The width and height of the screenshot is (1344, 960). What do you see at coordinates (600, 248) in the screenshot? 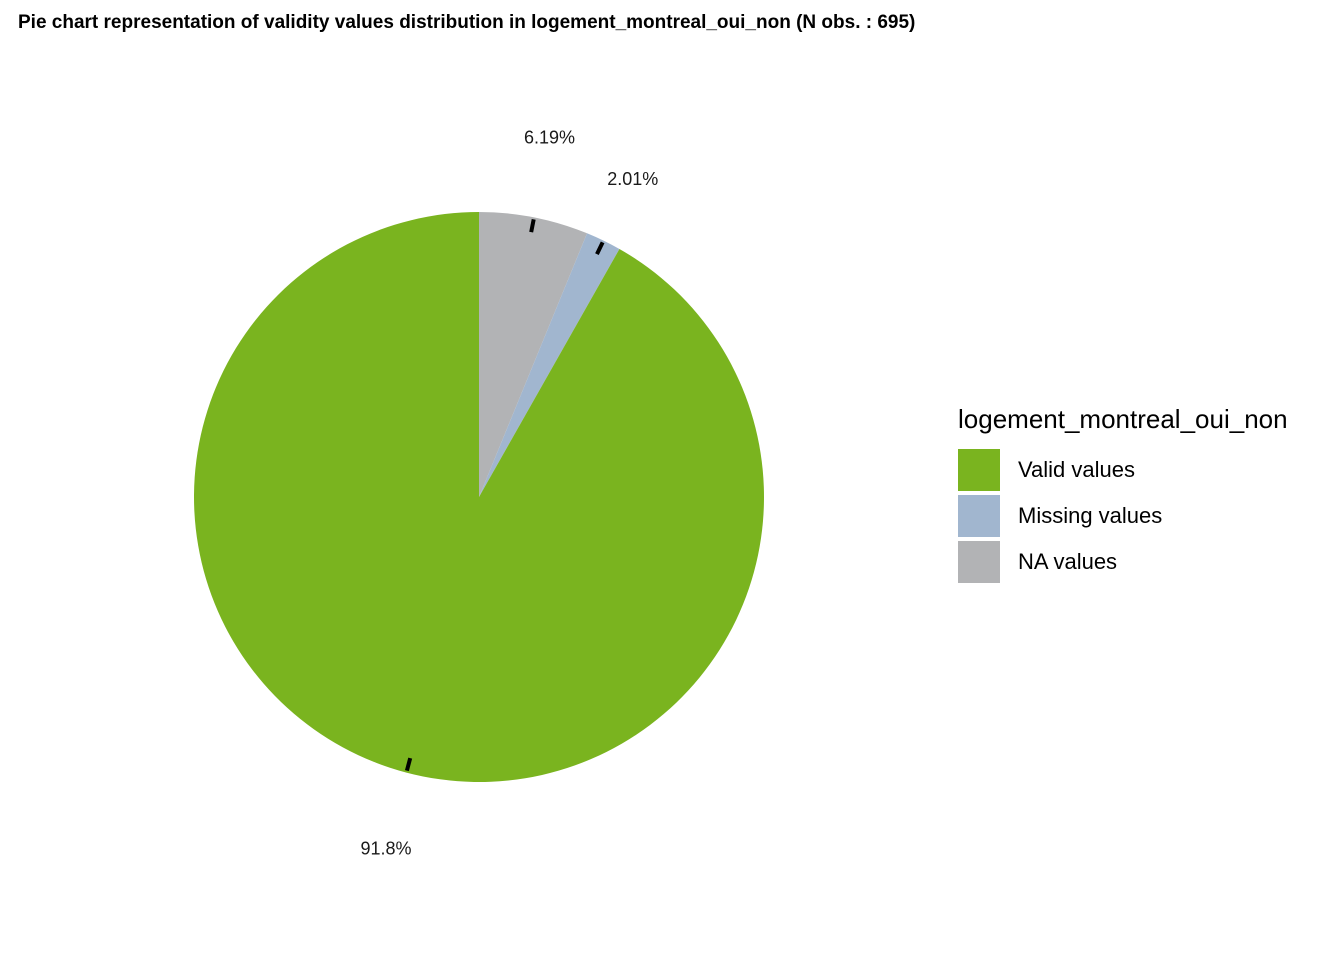
I see `tick-missing-values` at bounding box center [600, 248].